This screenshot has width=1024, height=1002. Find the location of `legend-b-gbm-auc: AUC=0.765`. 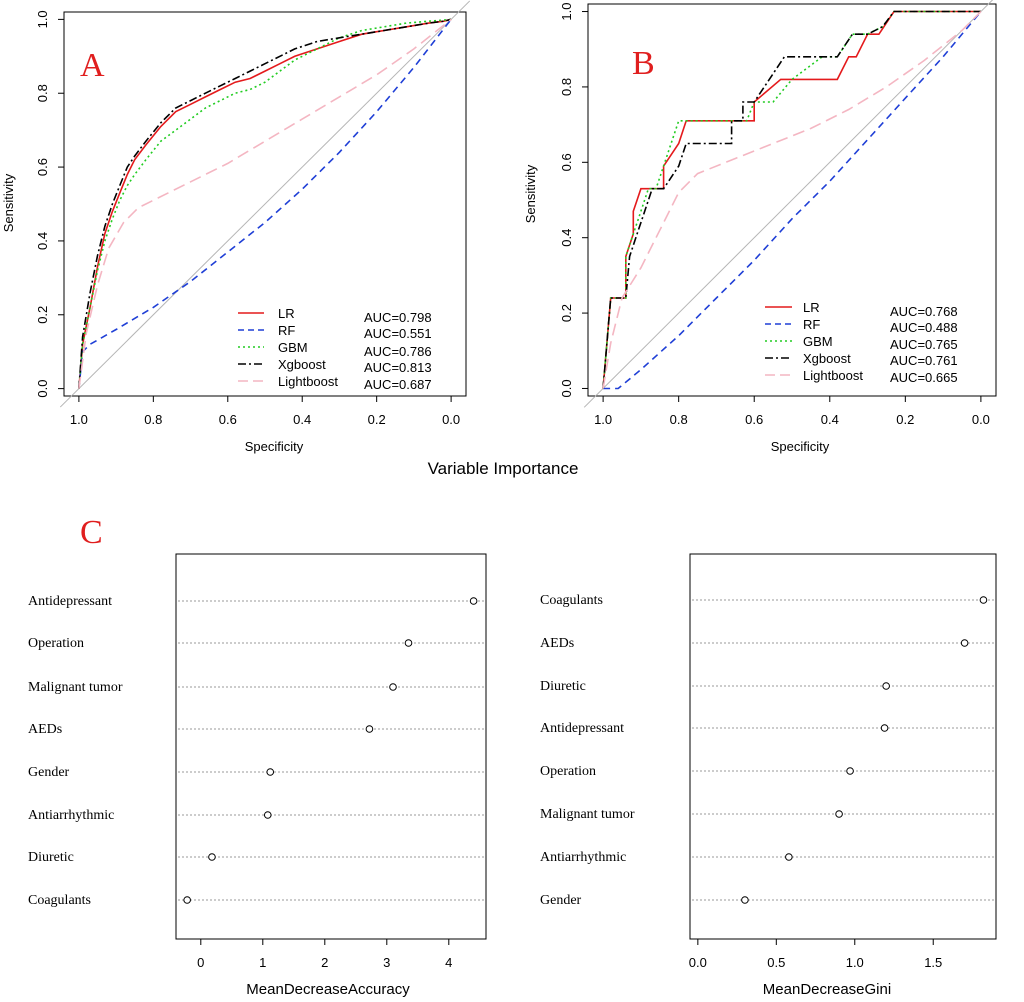

legend-b-gbm-auc: AUC=0.765 is located at coordinates (924, 344).